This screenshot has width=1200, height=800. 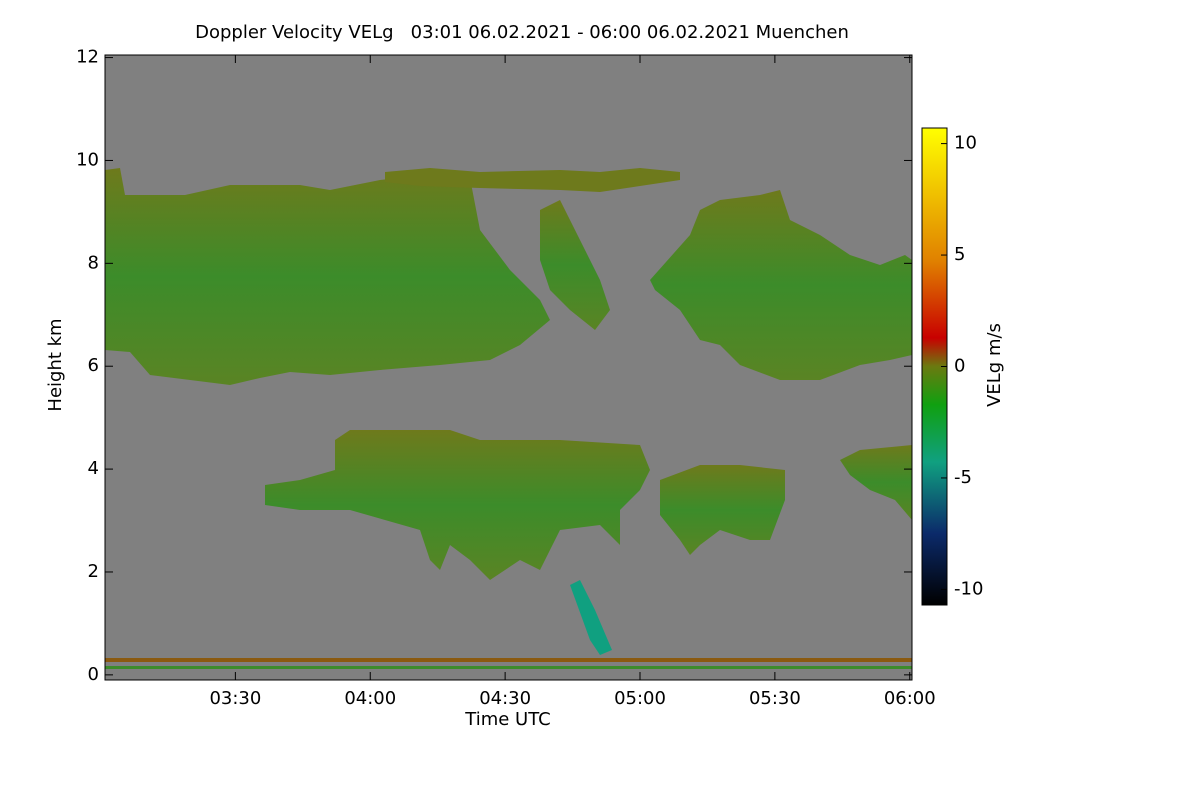 I want to click on x-tick-label: 04:30, so click(x=505, y=698).